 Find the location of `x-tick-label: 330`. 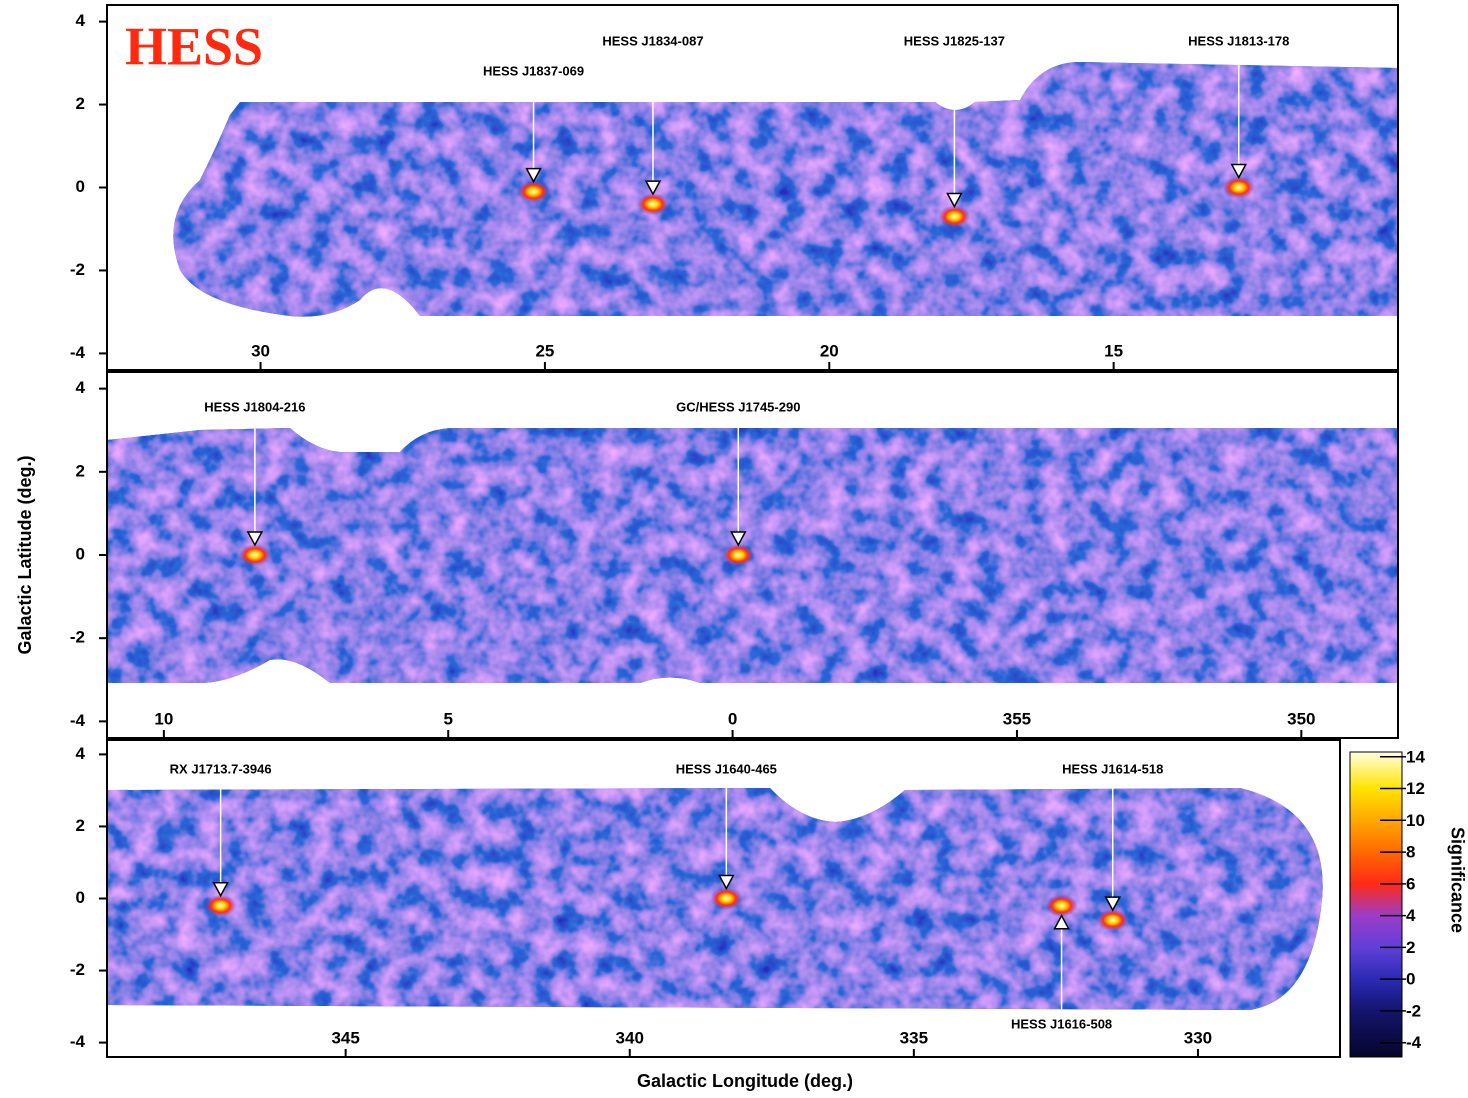

x-tick-label: 330 is located at coordinates (1198, 1037).